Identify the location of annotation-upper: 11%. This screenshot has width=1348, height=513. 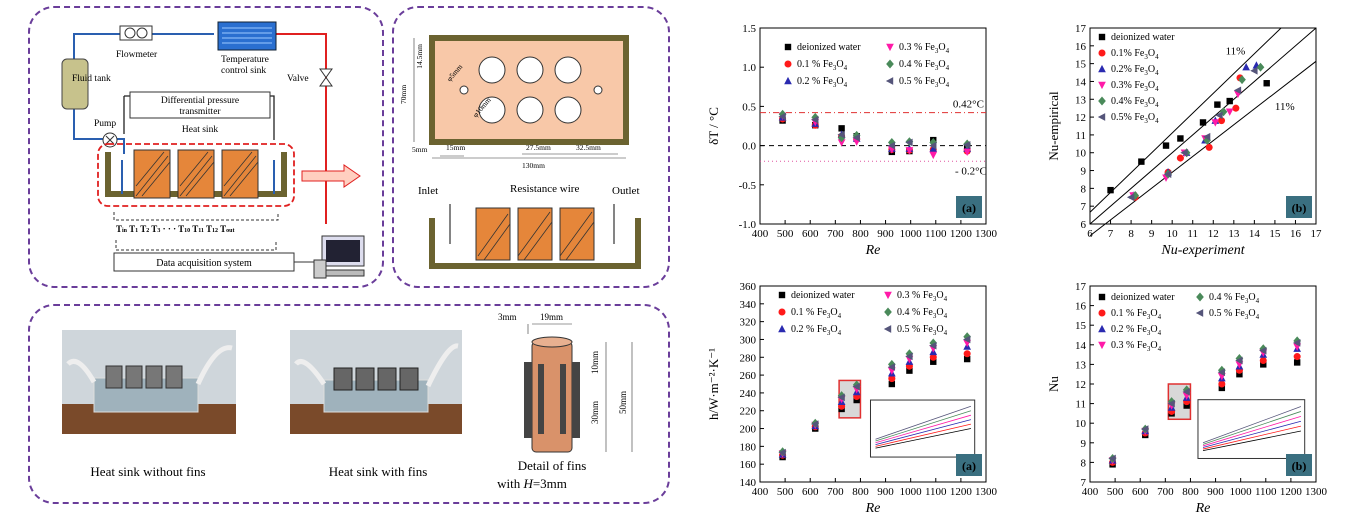
(1236, 52).